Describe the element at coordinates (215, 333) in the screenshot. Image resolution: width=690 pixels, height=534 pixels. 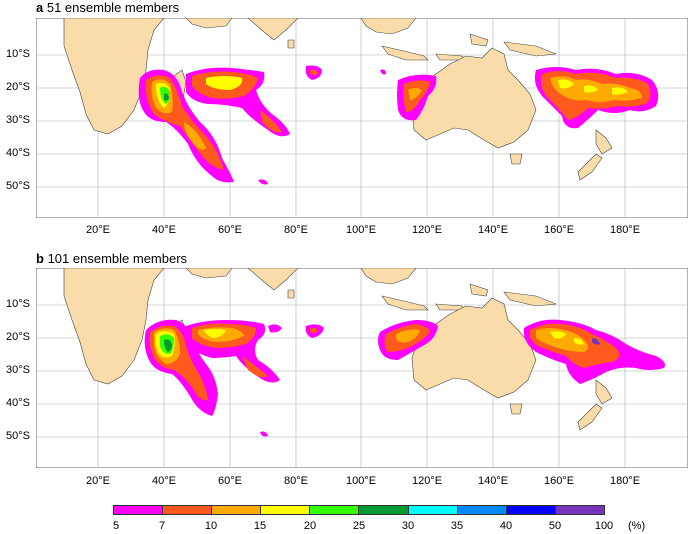
I see `field-b-east-yellow` at that location.